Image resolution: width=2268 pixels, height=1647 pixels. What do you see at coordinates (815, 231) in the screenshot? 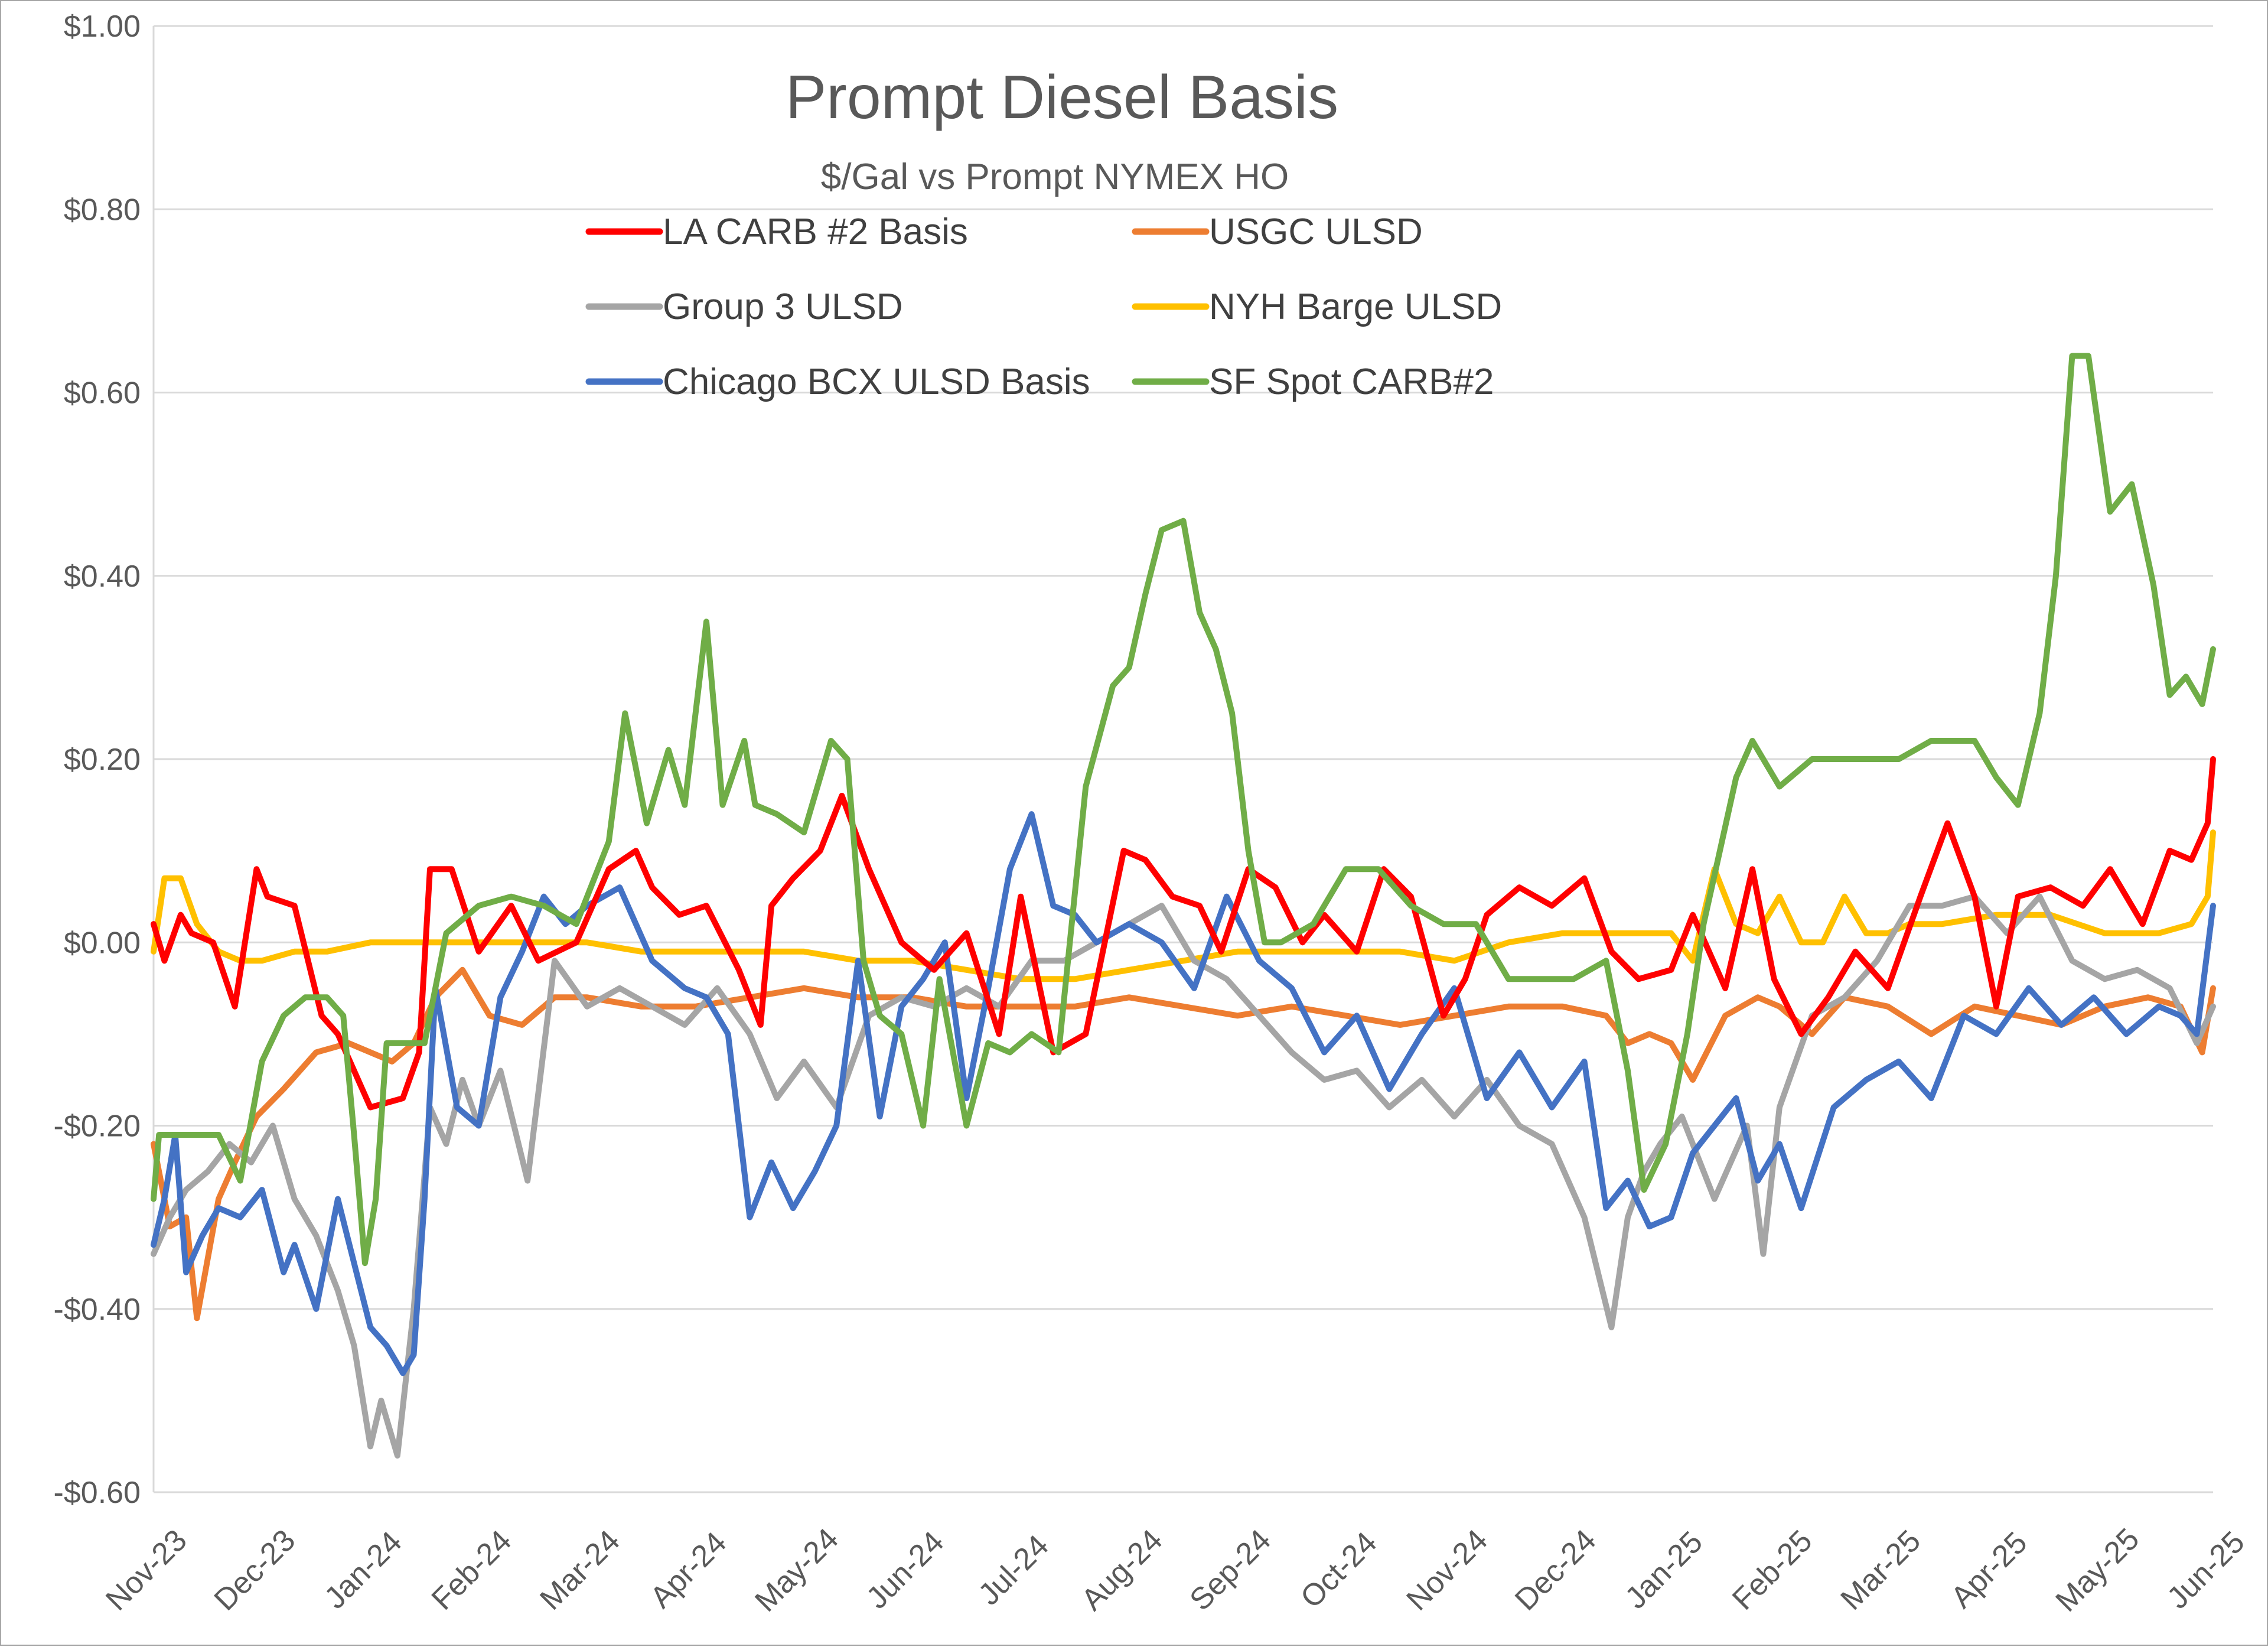
I see `legend-label: LA CARB #2 Basis` at bounding box center [815, 231].